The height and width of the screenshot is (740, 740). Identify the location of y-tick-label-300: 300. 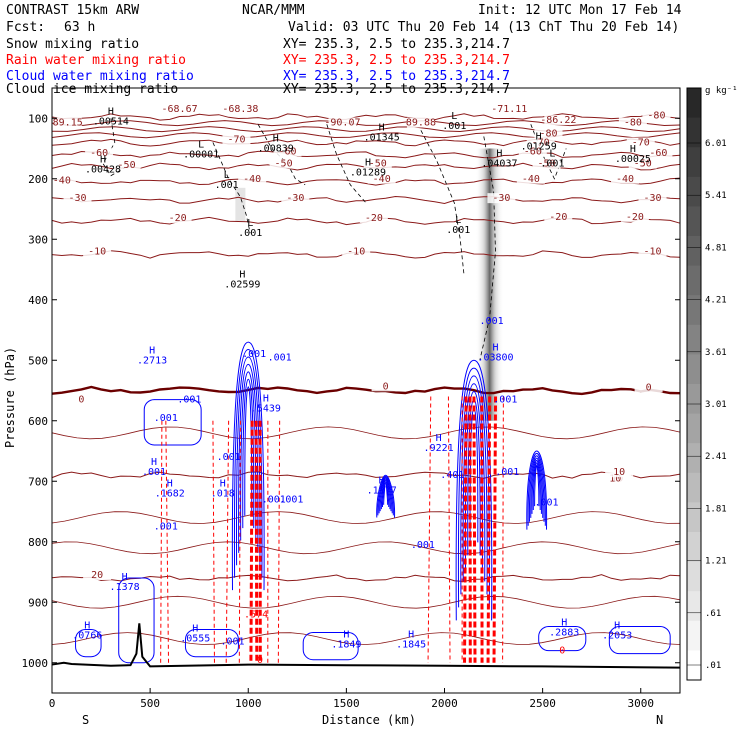
(38, 239).